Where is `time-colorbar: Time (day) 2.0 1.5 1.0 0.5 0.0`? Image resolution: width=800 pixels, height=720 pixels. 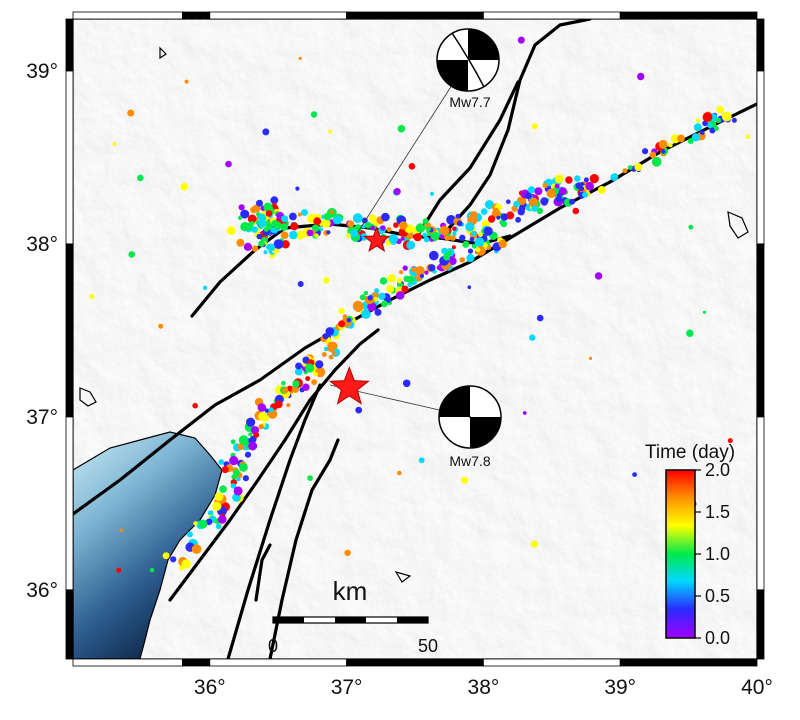
time-colorbar: Time (day) 2.0 1.5 1.0 0.5 0.0 is located at coordinates (690, 545).